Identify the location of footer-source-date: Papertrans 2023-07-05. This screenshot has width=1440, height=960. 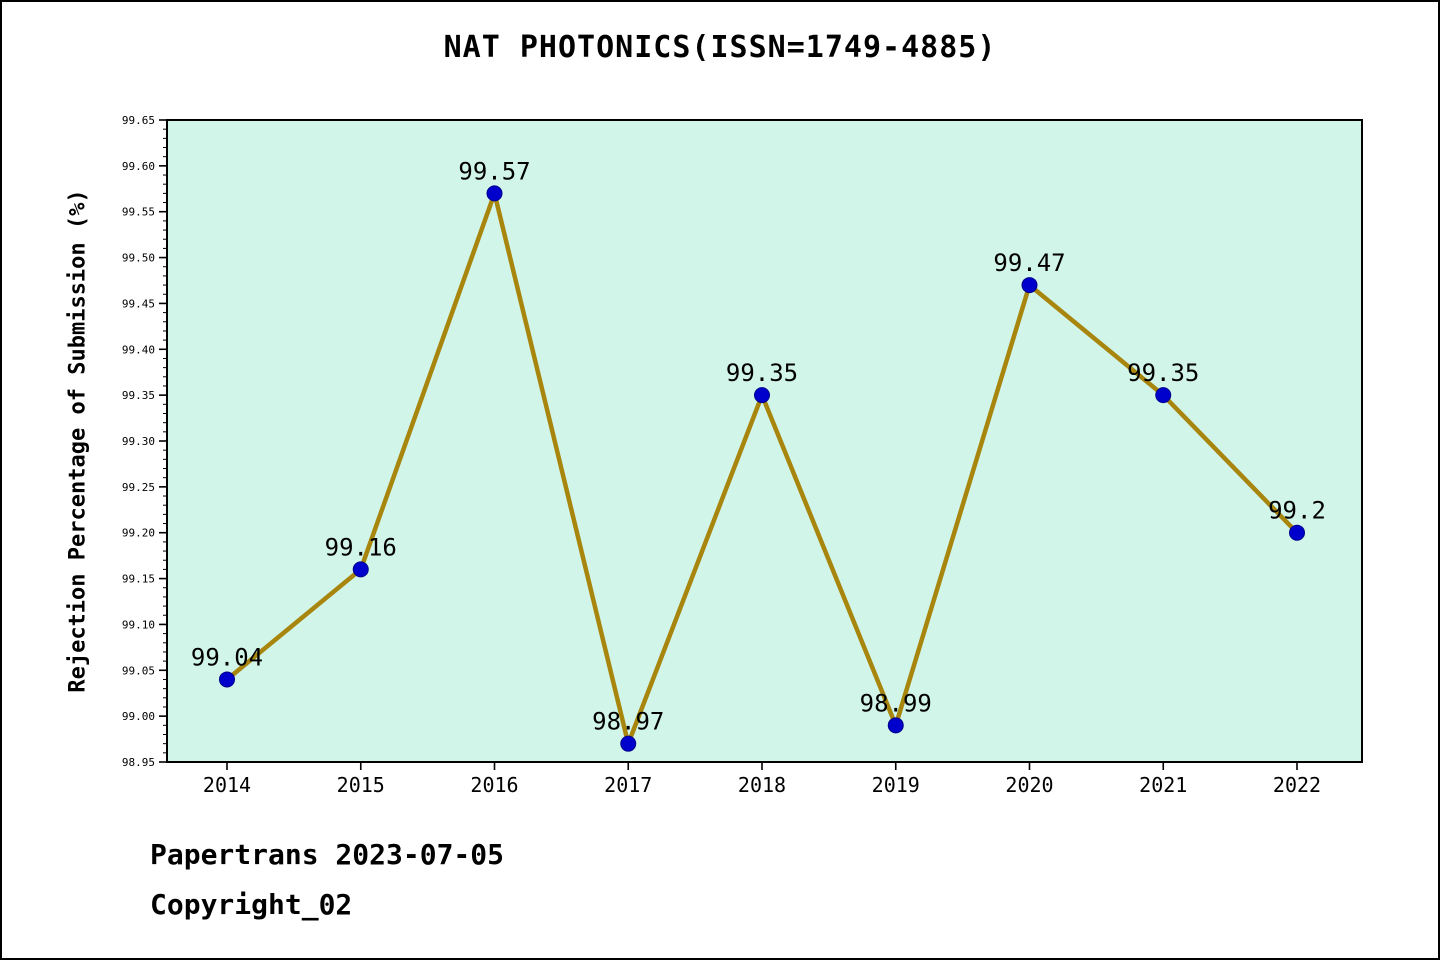
(327, 854).